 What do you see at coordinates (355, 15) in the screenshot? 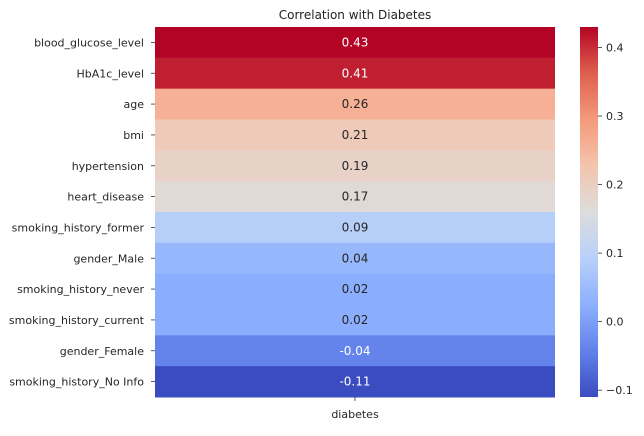
I see `chart-title: Correlation with Diabetes` at bounding box center [355, 15].